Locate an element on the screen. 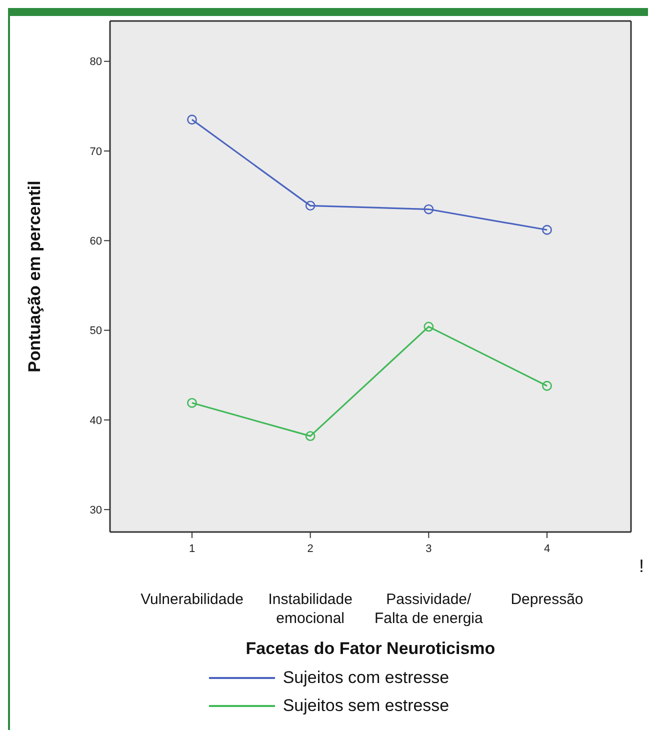  y-tick-label: 80 is located at coordinates (96, 62).